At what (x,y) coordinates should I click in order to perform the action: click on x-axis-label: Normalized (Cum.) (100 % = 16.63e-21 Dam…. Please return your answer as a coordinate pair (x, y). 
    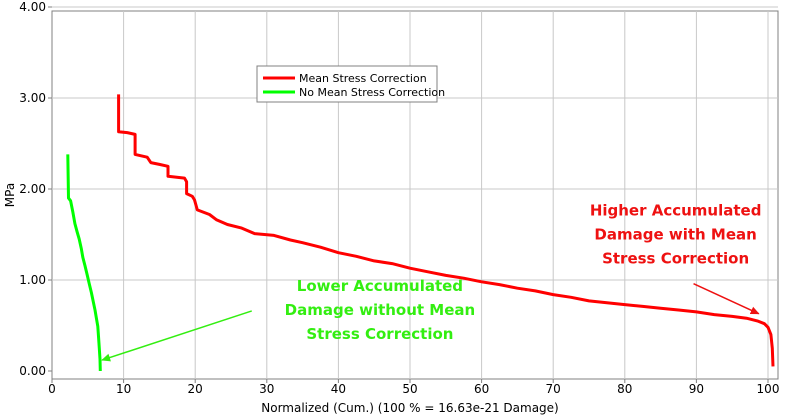
    Looking at the image, I should click on (410, 408).